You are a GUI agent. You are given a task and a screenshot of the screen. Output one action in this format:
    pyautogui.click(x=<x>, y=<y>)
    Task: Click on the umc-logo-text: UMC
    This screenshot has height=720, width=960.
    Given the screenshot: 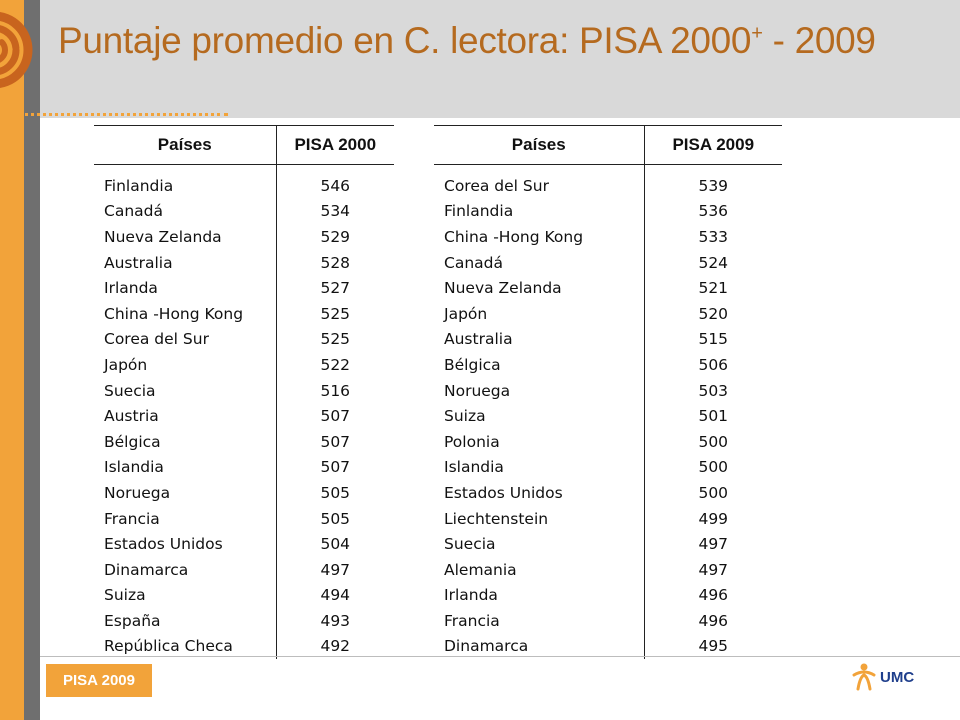 What is the action you would take?
    pyautogui.click(x=897, y=677)
    